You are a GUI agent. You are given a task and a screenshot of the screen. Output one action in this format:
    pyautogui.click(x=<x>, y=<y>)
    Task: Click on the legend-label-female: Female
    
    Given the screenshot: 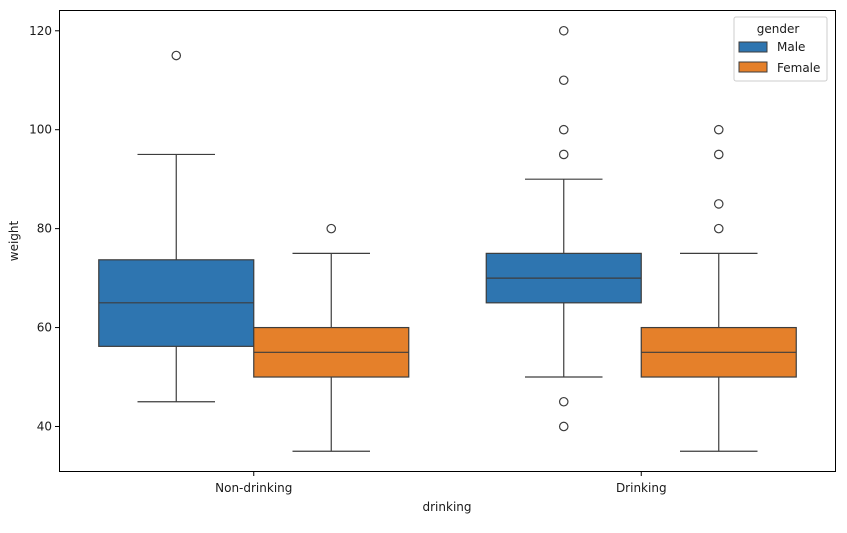 What is the action you would take?
    pyautogui.click(x=798, y=68)
    